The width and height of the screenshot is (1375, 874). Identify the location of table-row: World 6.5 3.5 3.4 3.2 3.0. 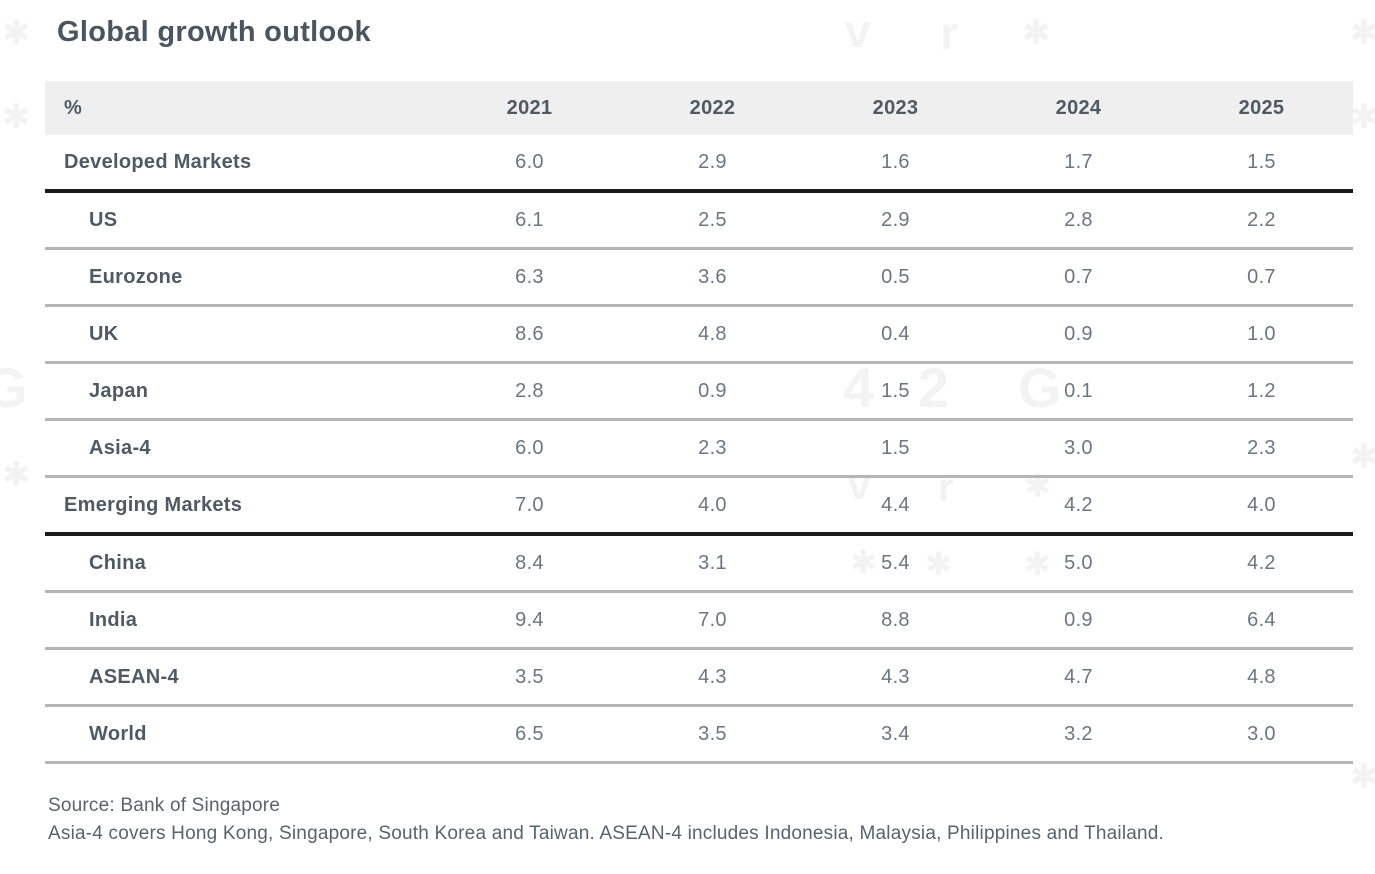
(699, 734).